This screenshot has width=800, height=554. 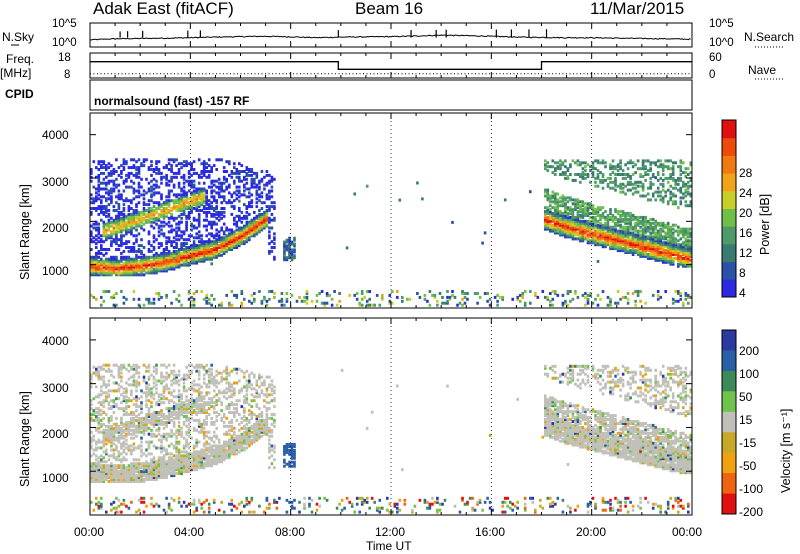 I want to click on nave-tick-top: 60, so click(x=715, y=58).